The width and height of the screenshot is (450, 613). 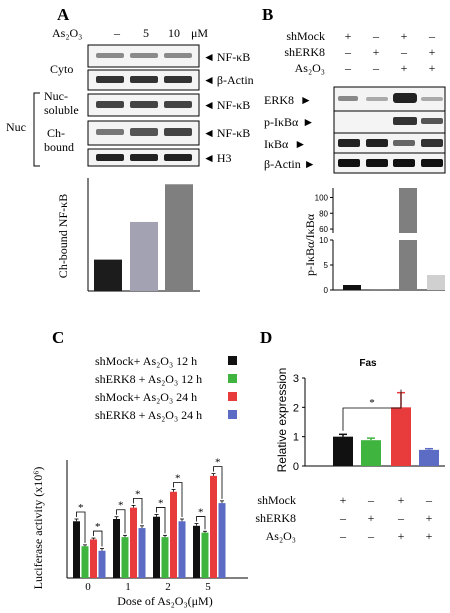 What do you see at coordinates (281, 536) in the screenshot?
I see `panel-d-row-label: As₂O₃` at bounding box center [281, 536].